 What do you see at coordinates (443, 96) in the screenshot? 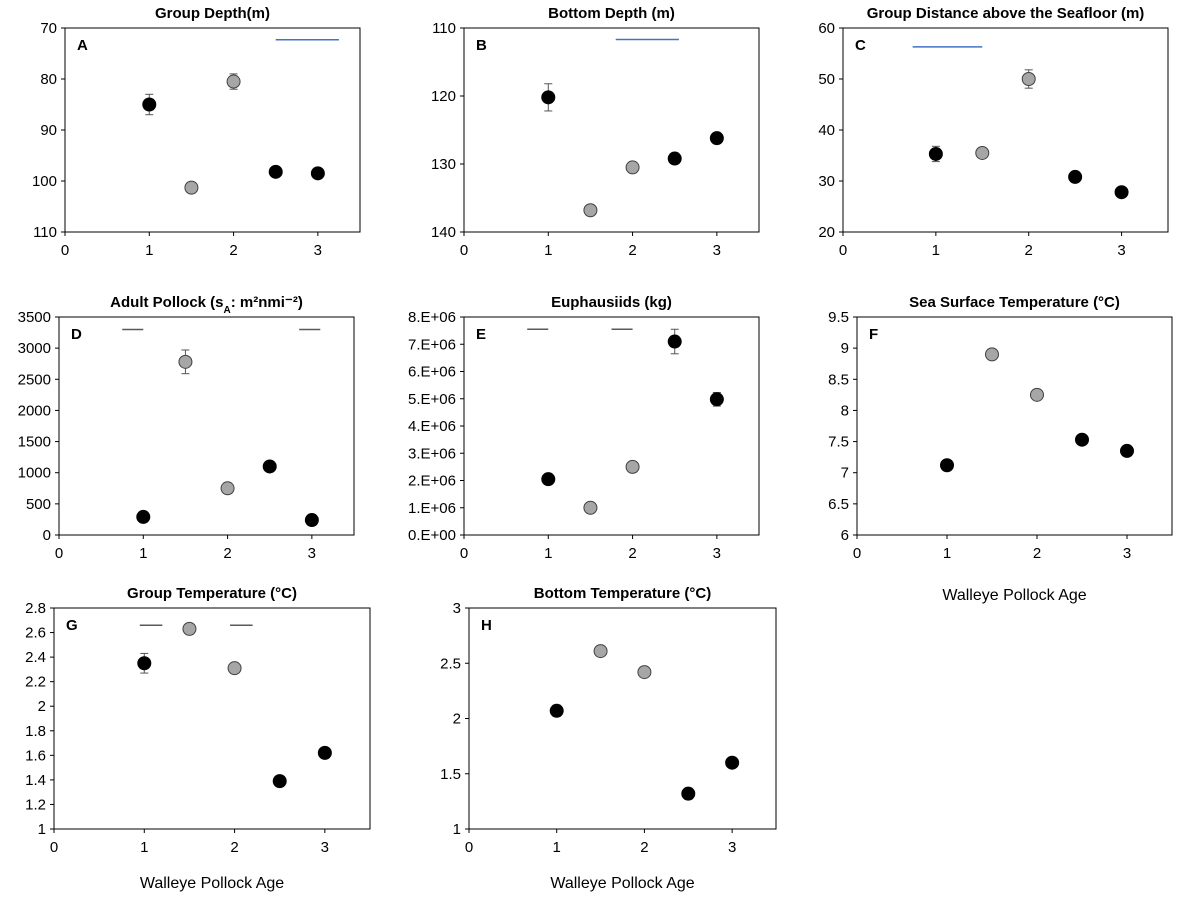
I see `y-tick-label: 120` at bounding box center [443, 96].